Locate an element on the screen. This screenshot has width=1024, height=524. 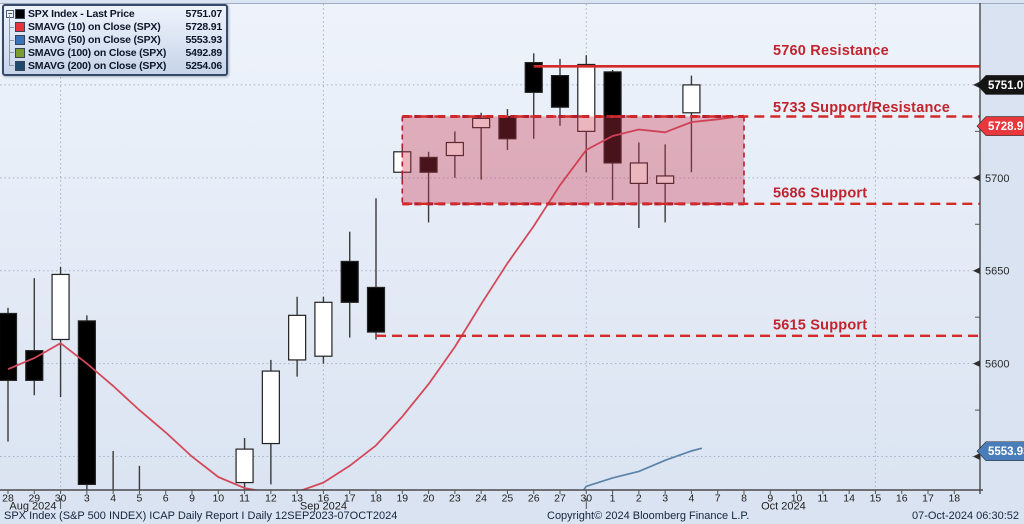
legend-collapse-icon: − is located at coordinates (10, 14).